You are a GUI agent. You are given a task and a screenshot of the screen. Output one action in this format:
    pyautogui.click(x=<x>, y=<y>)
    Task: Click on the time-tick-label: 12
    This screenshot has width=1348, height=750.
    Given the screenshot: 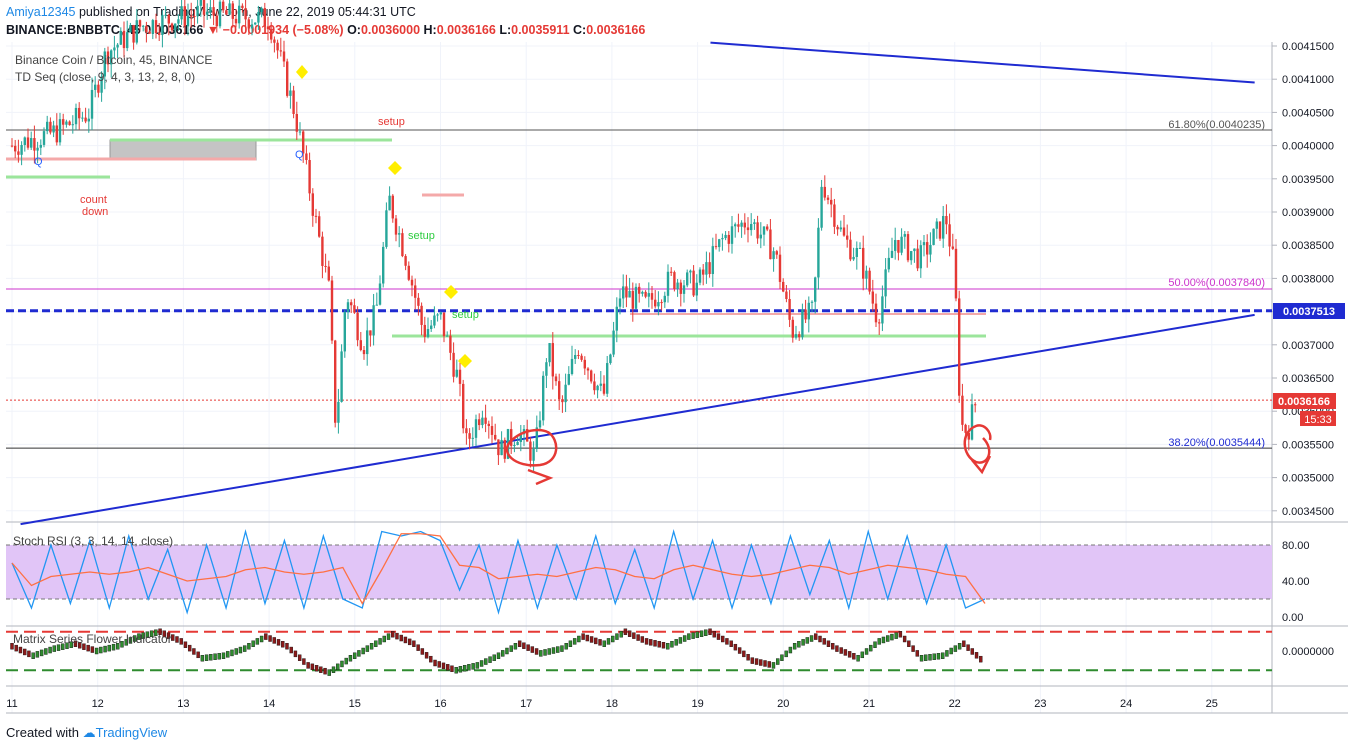 What is the action you would take?
    pyautogui.click(x=98, y=704)
    